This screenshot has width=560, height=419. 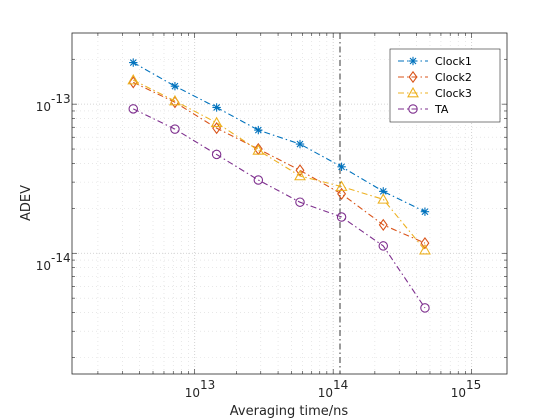 I want to click on y-tick-exponent: -13, so click(x=61, y=99).